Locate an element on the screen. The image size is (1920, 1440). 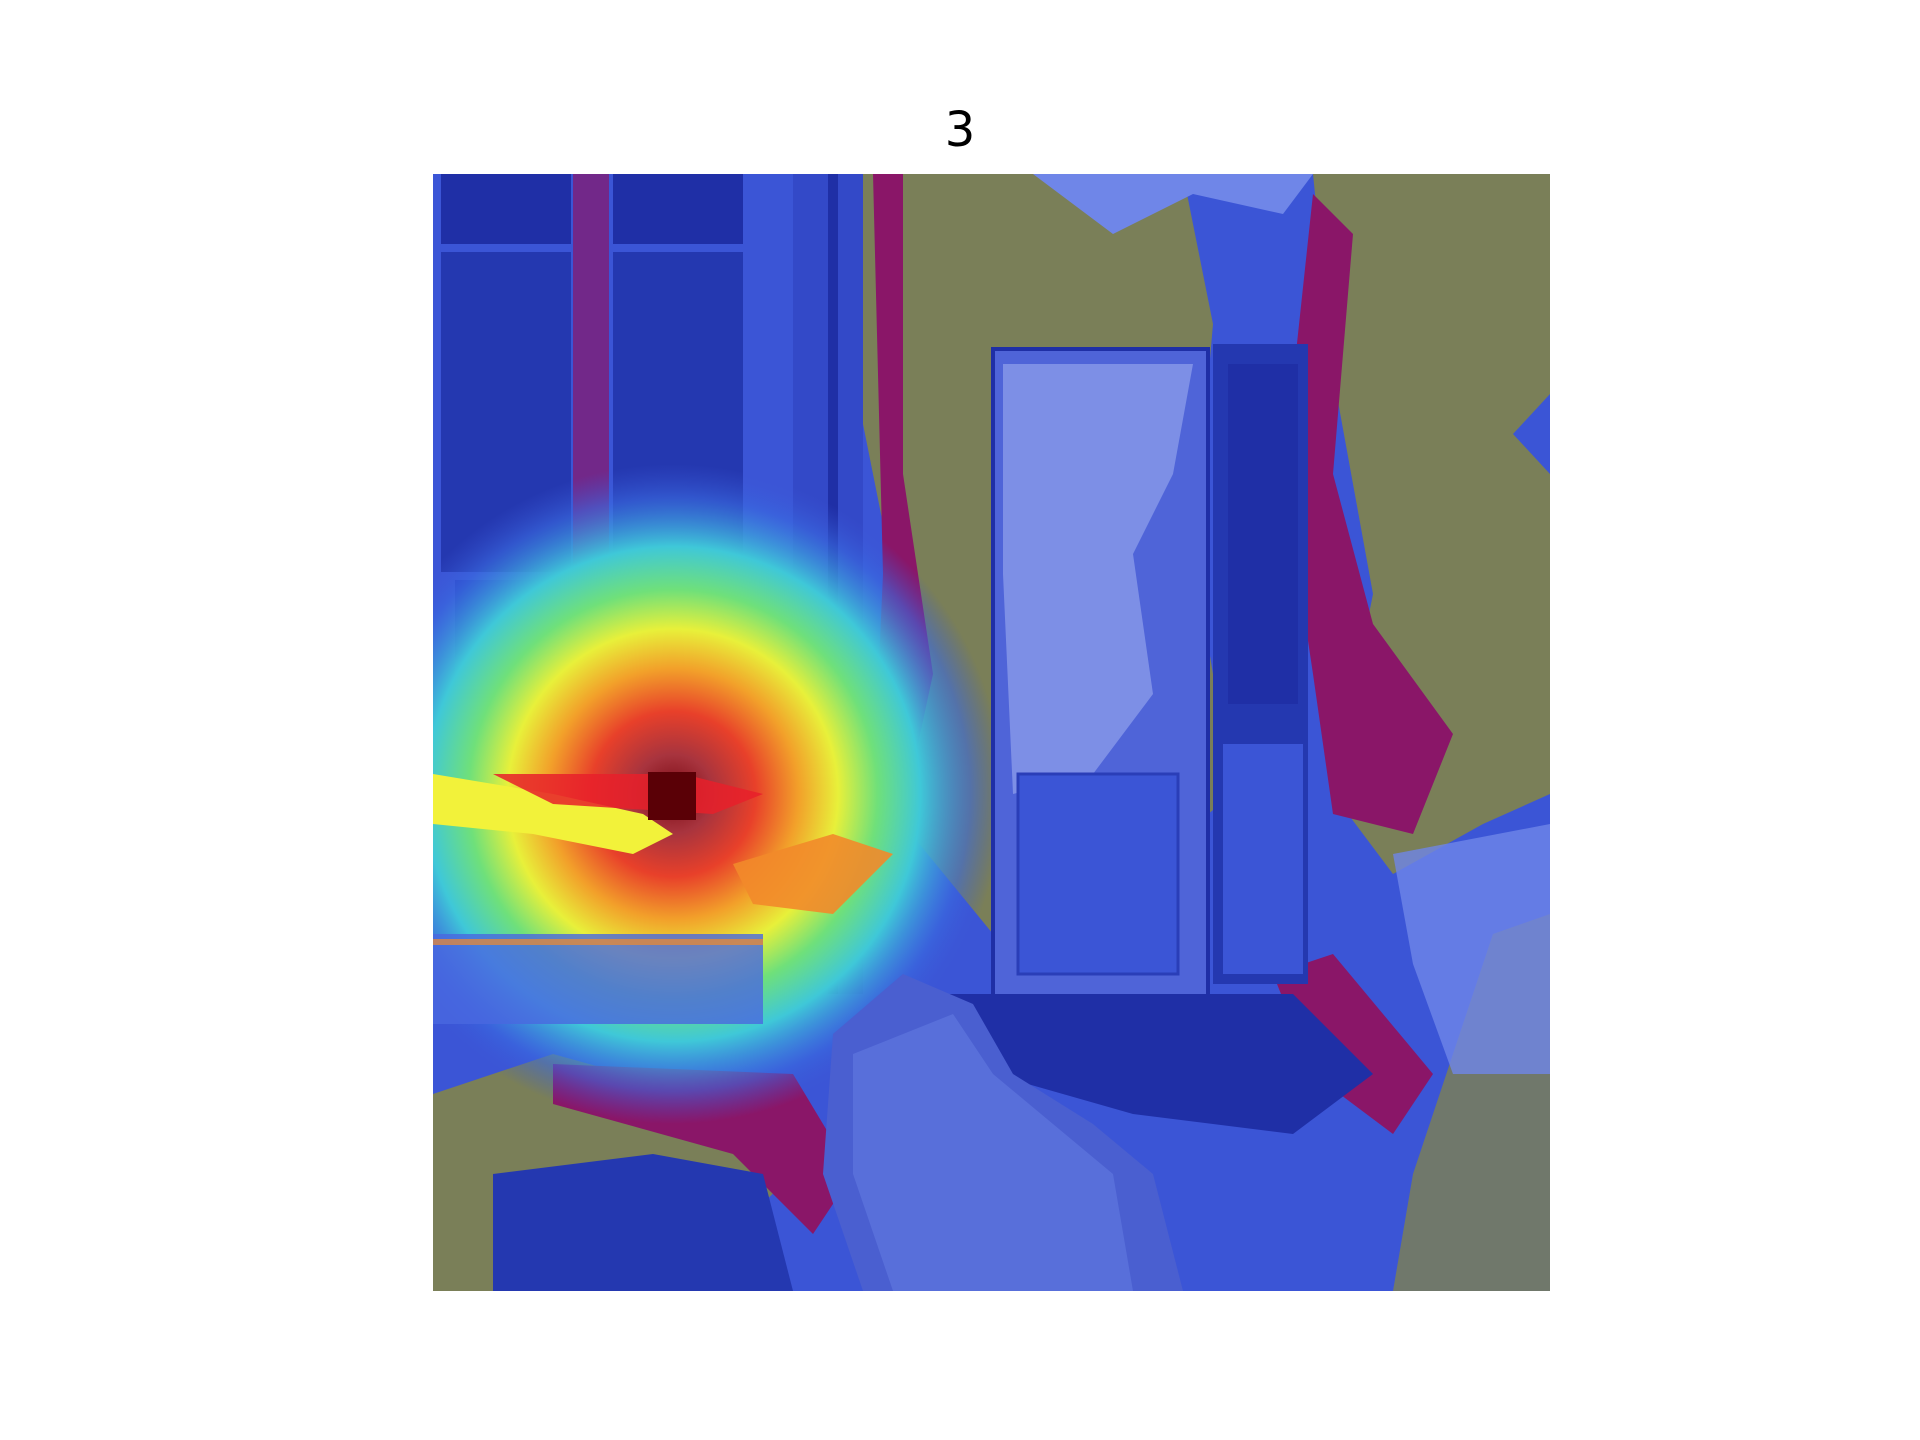
peak-marker is located at coordinates (672, 796).